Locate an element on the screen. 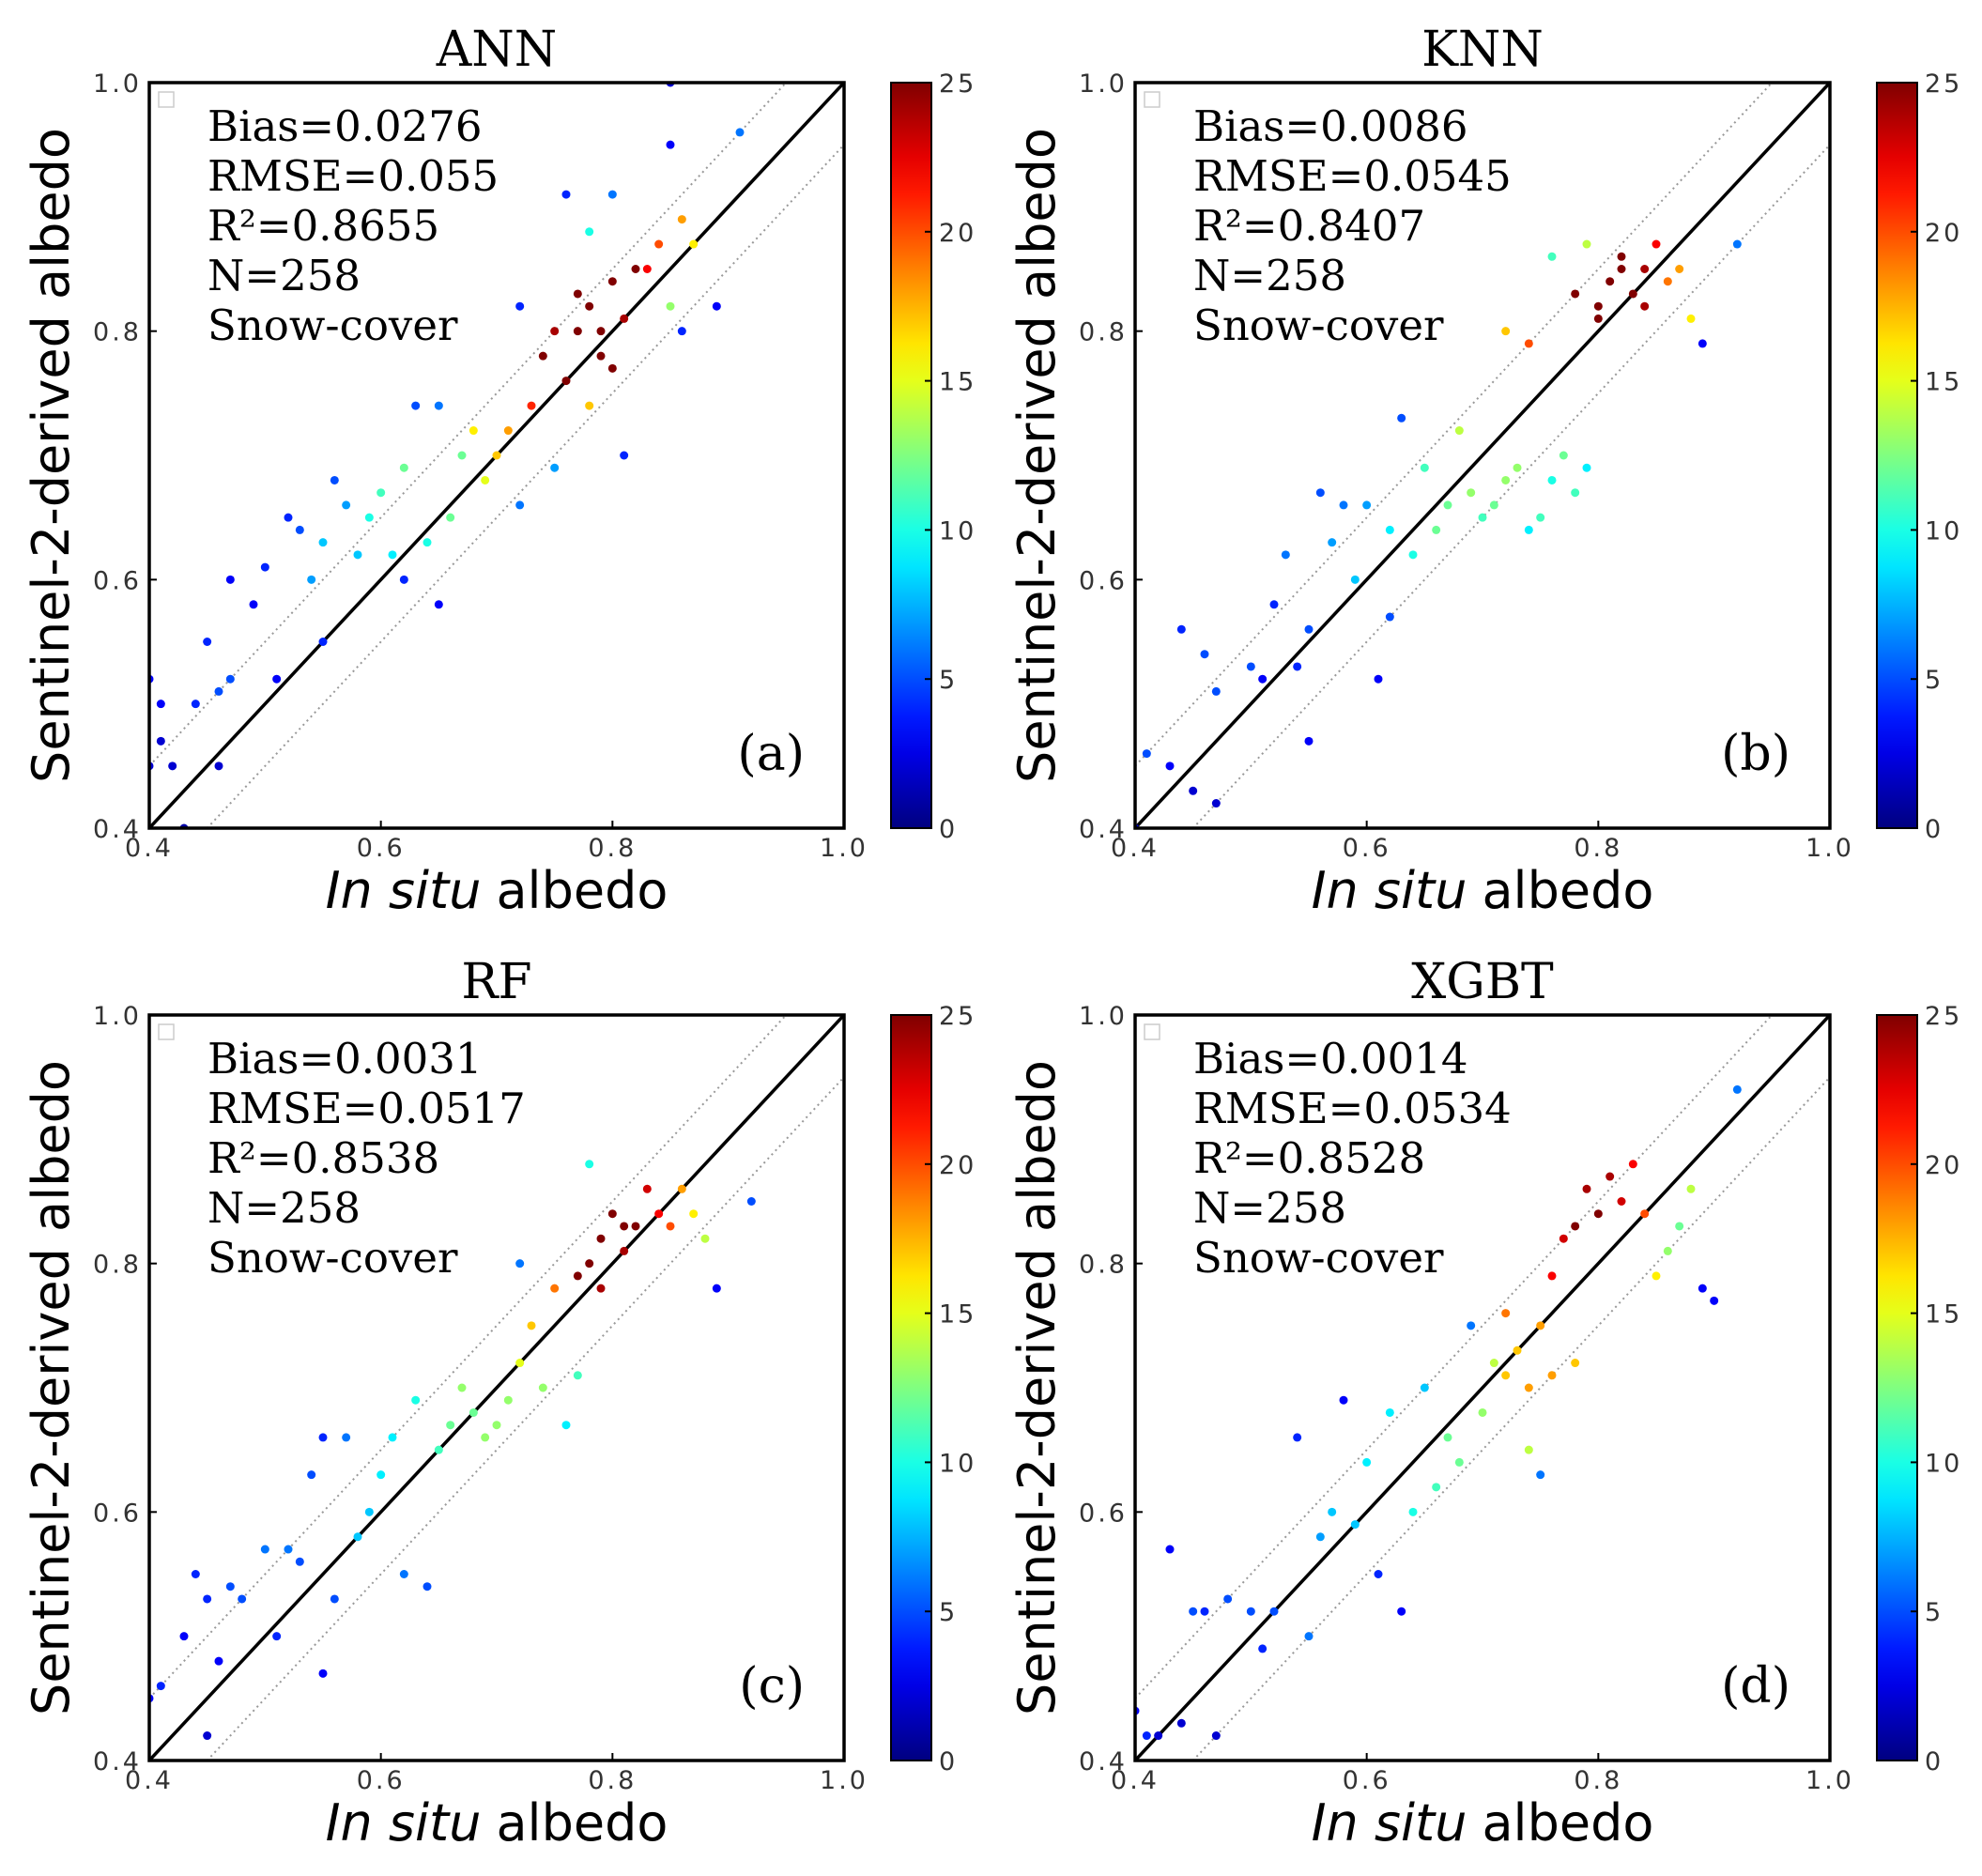 The width and height of the screenshot is (1982, 1876). x-tick-label: 0.4 is located at coordinates (149, 1780).